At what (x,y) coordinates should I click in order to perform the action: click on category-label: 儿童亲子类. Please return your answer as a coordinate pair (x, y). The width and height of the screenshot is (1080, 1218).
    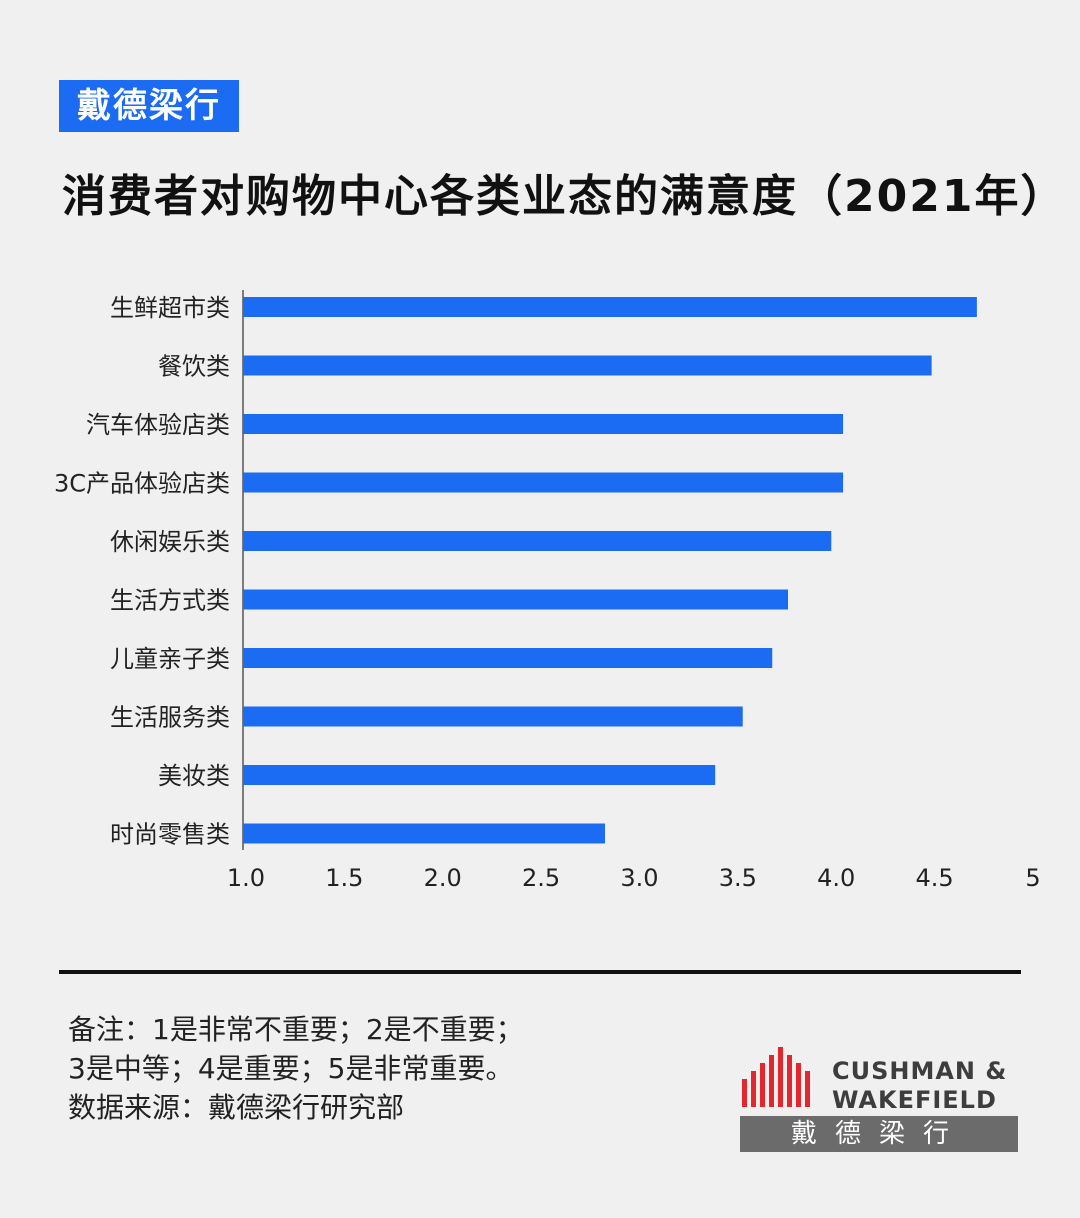
    Looking at the image, I should click on (170, 659).